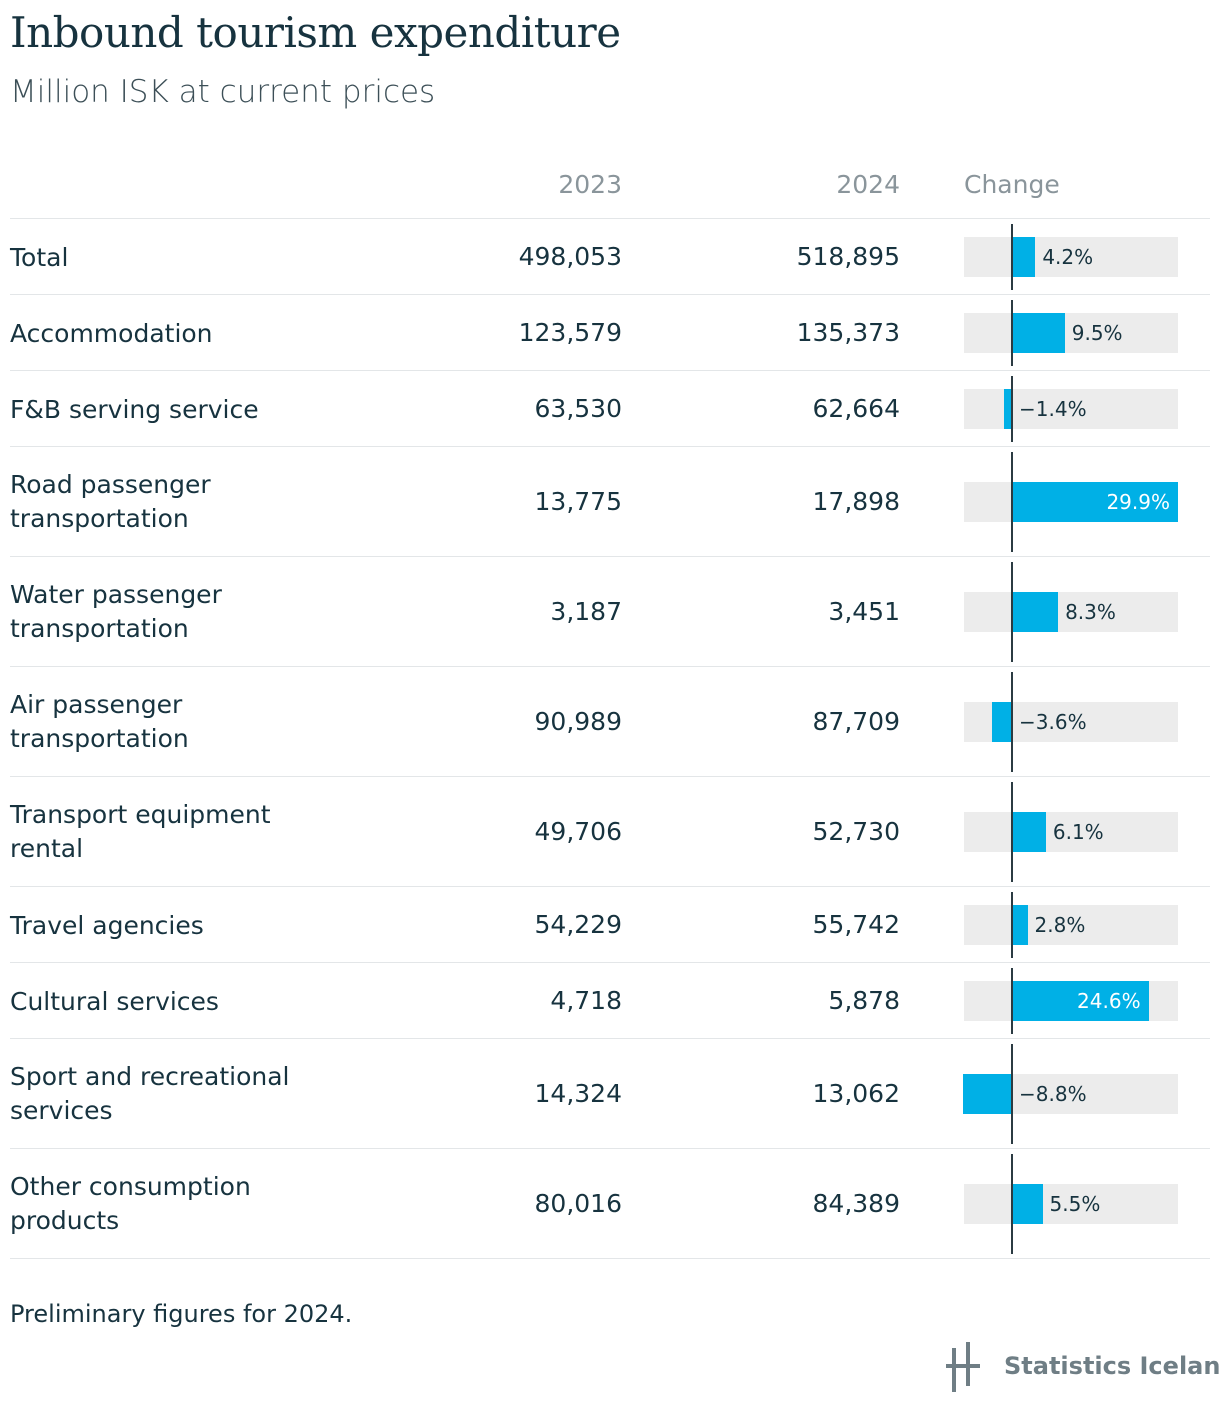 Image resolution: width=1220 pixels, height=1418 pixels. I want to click on change-label: 9.5%, so click(1097, 333).